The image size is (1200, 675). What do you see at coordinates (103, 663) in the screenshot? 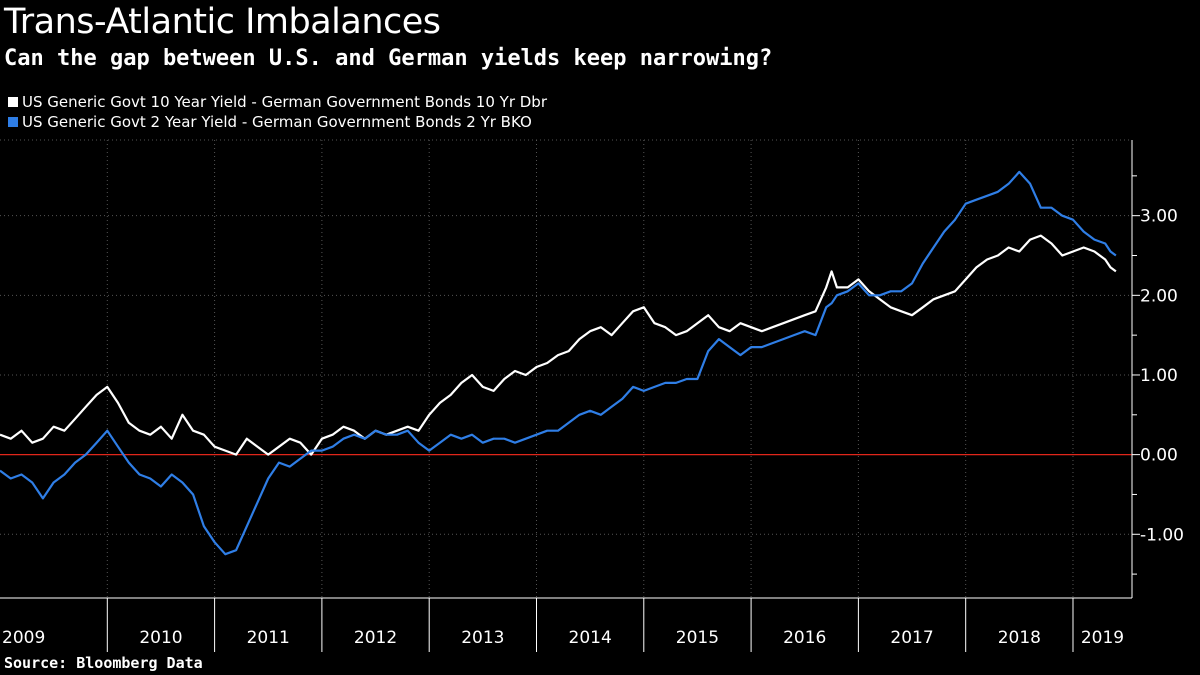
I see `source-note: Source: Bloomberg Data` at bounding box center [103, 663].